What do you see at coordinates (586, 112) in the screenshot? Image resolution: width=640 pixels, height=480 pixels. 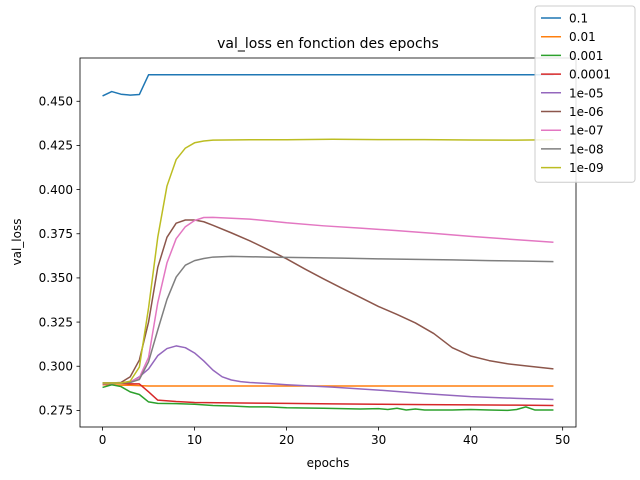 I see `legend-label: 1e-06` at bounding box center [586, 112].